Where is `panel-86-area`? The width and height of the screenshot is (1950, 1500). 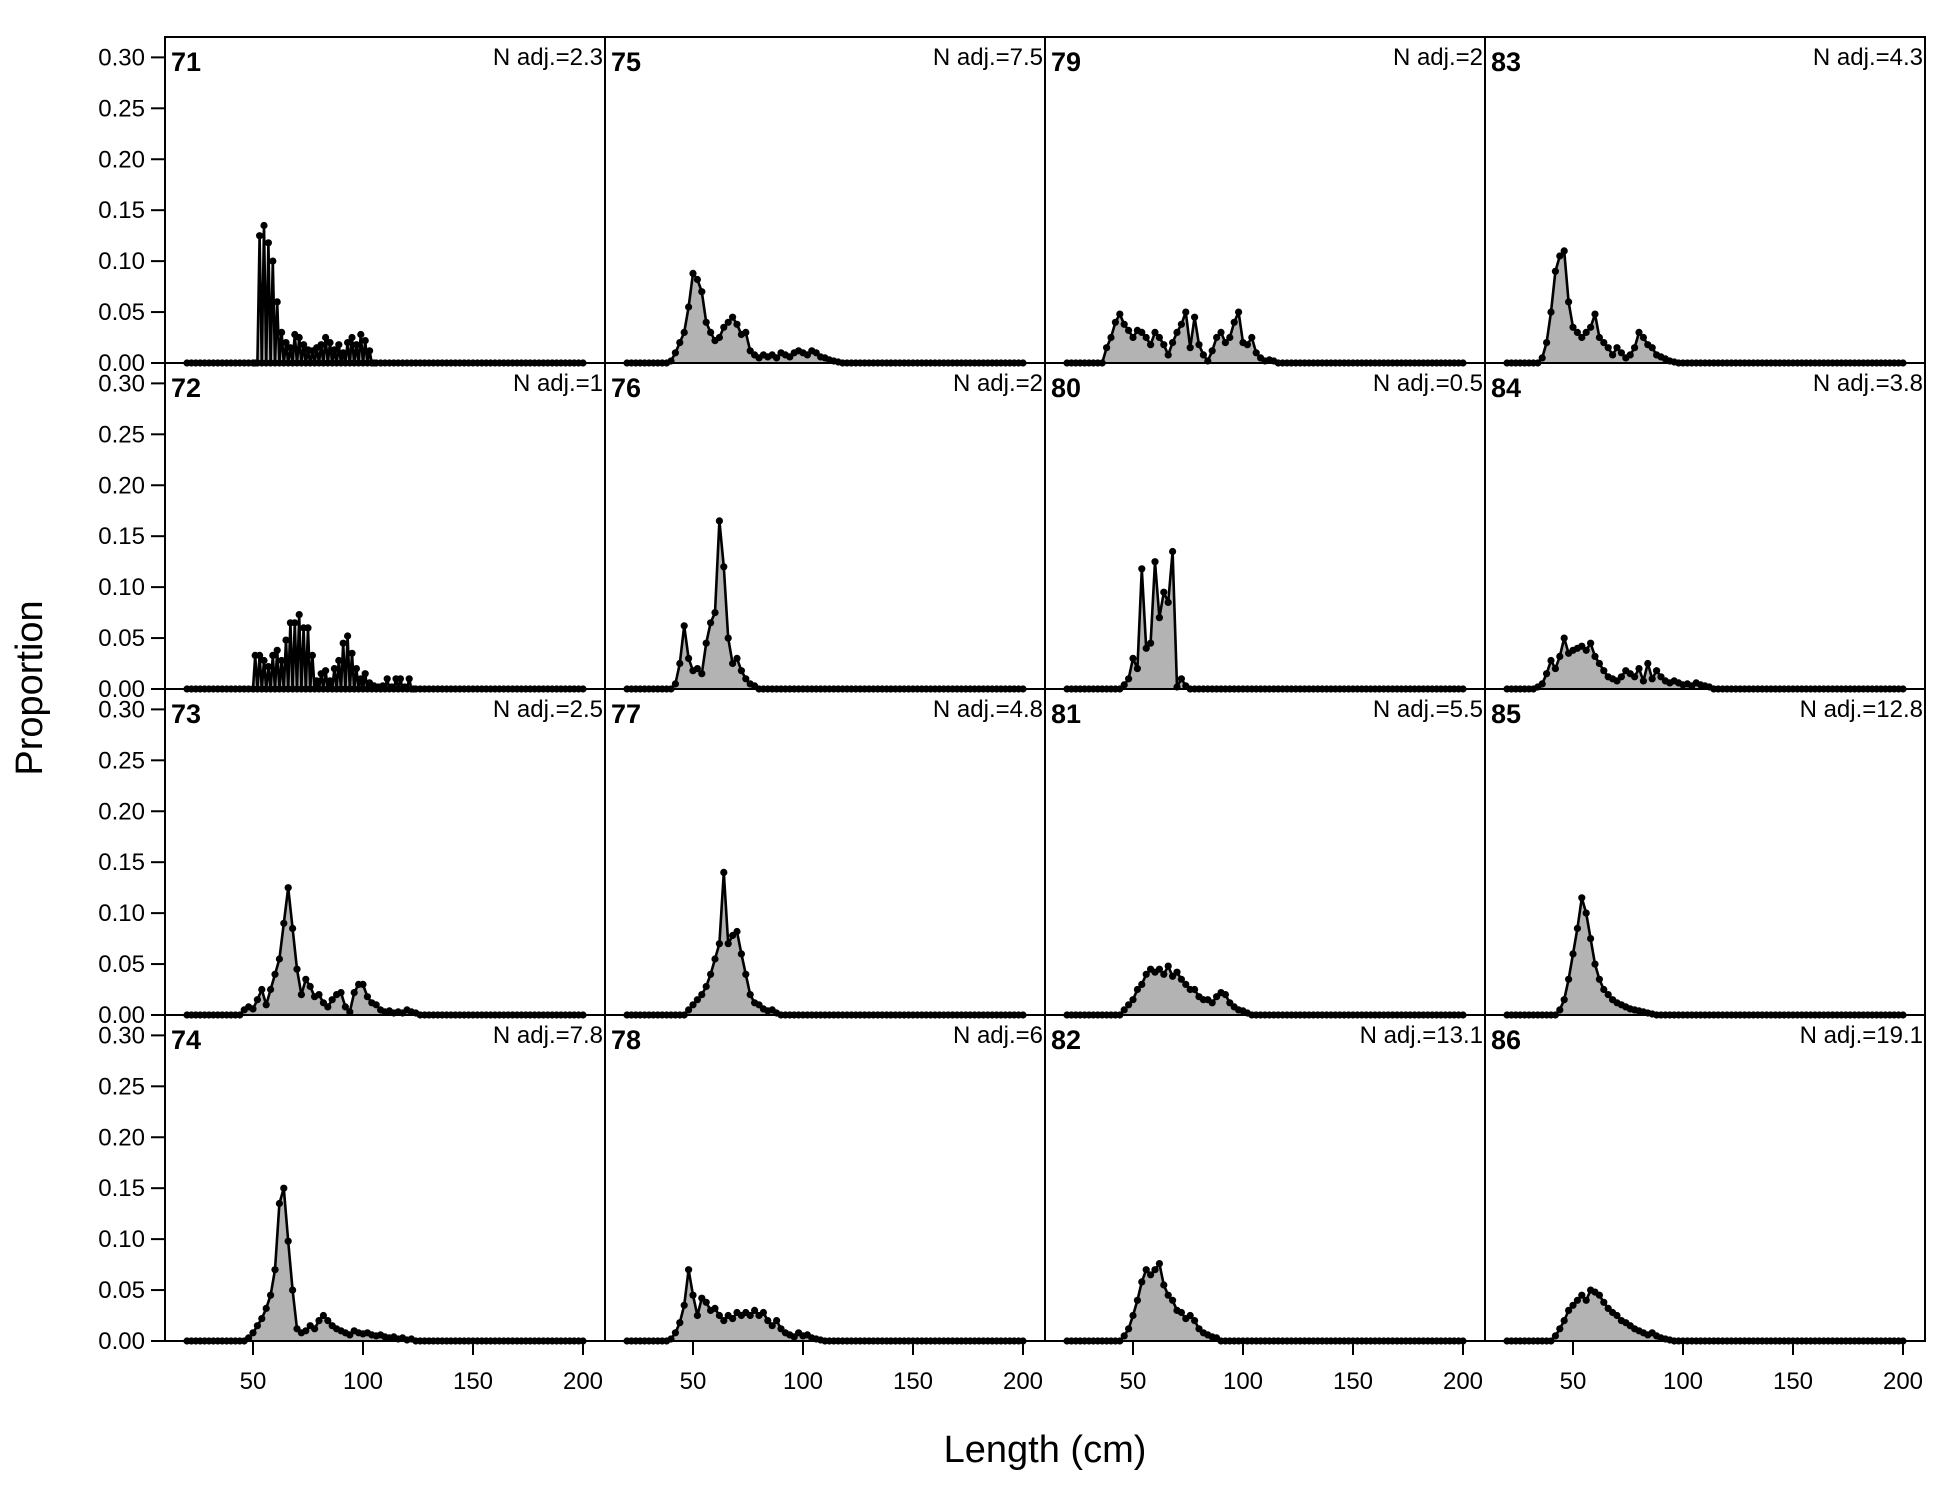 panel-86-area is located at coordinates (1705, 1315).